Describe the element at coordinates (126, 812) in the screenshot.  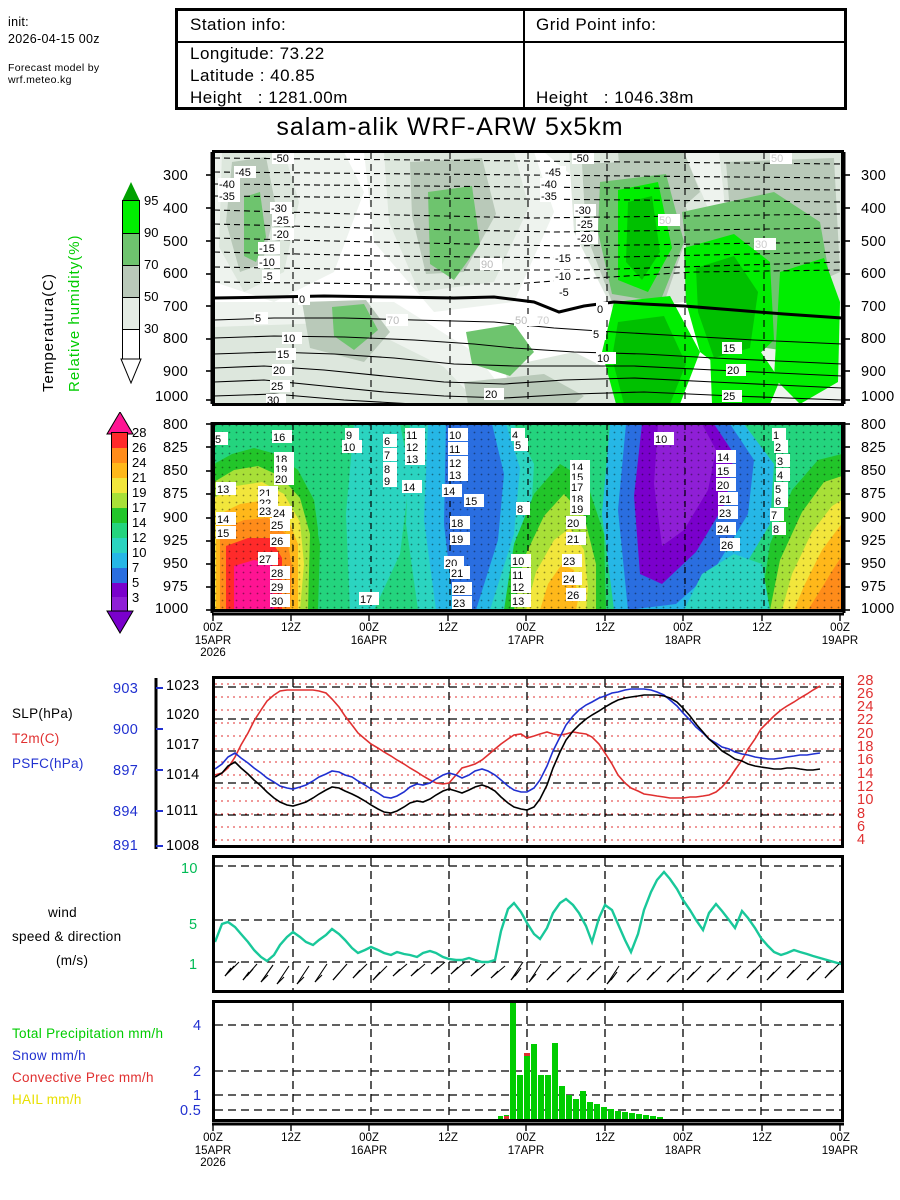
I see `psfc-tick-894: 894` at that location.